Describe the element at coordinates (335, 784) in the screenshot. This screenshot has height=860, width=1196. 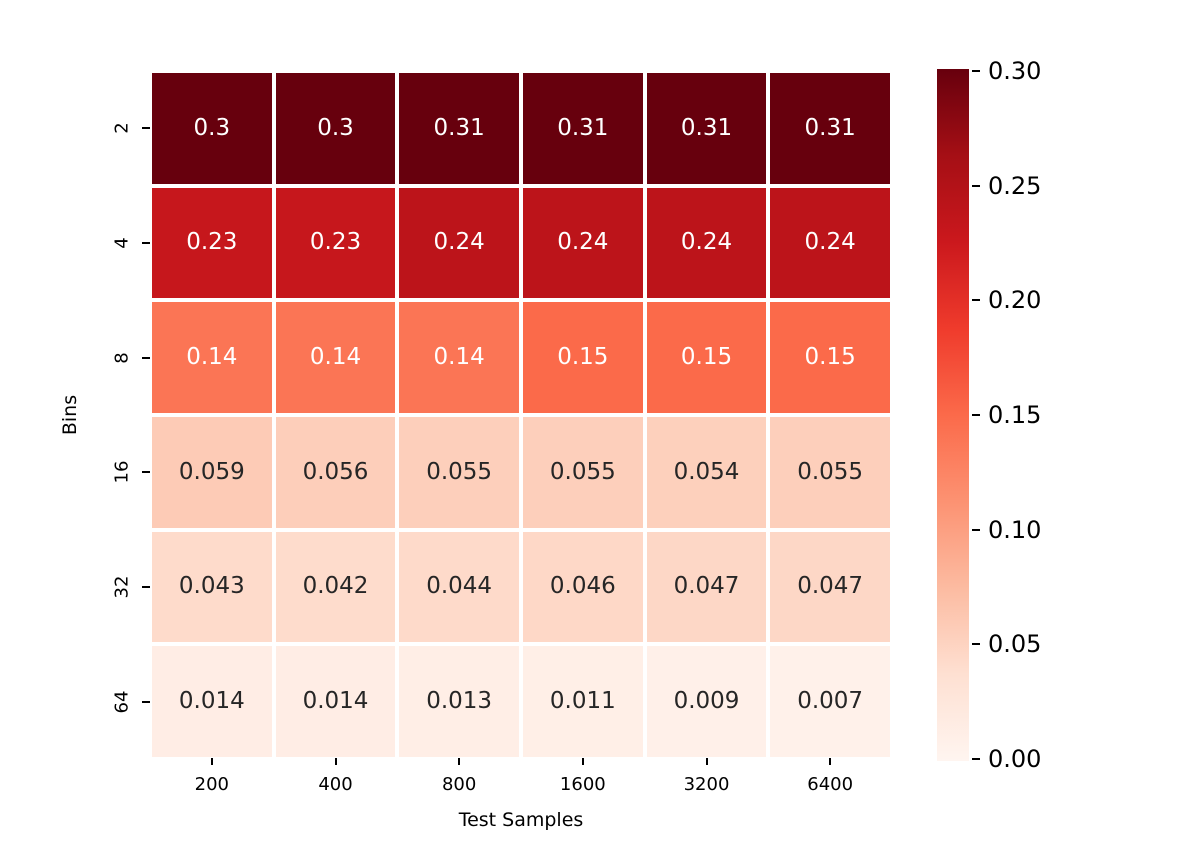
I see `x-tick-label: 400` at that location.